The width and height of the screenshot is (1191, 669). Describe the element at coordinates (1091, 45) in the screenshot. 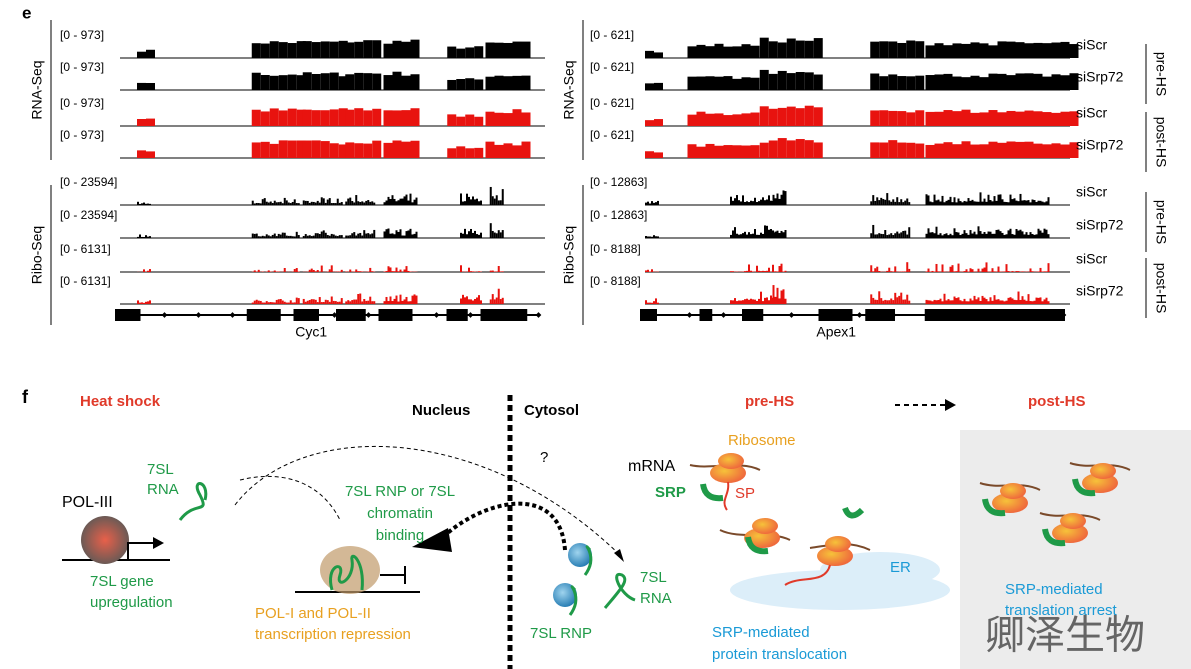

I see `sample-label: siScr` at that location.